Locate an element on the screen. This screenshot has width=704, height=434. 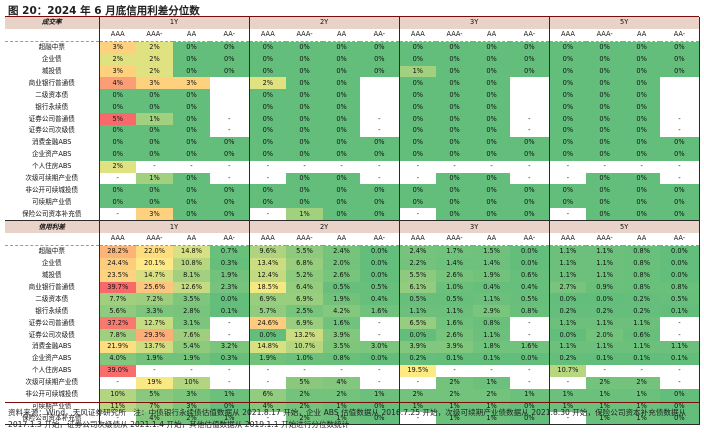
percentile-cell: 0.1% is located at coordinates (230, 311).